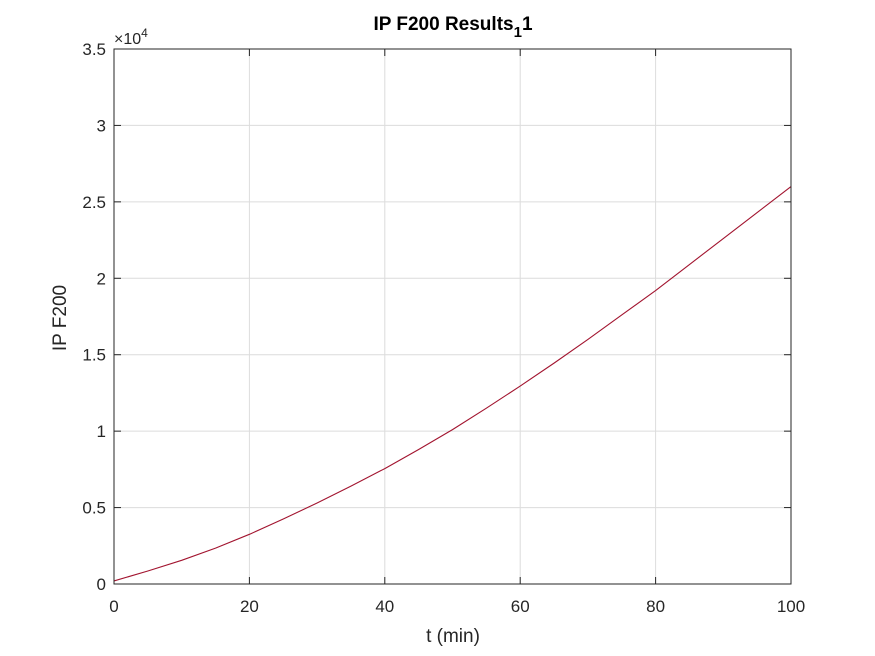  What do you see at coordinates (520, 606) in the screenshot?
I see `x-tick-label: 60` at bounding box center [520, 606].